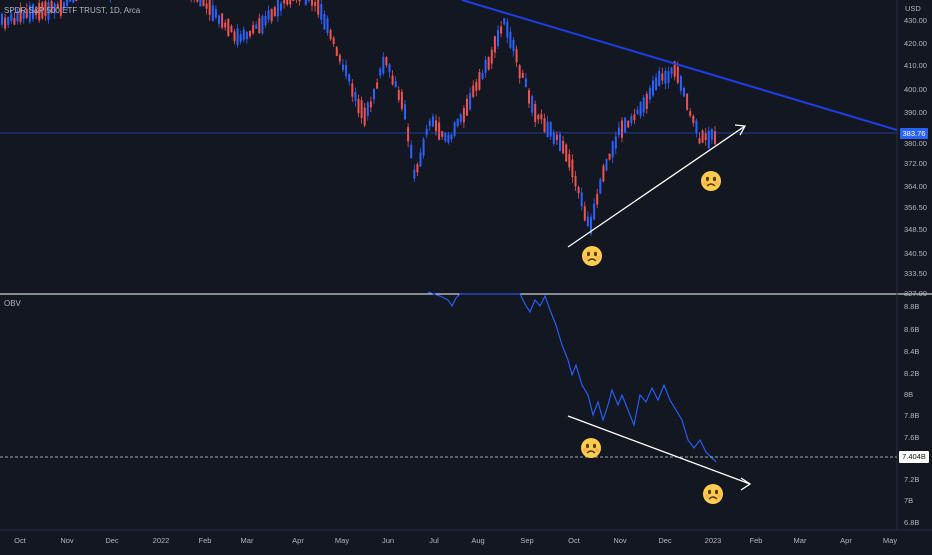 Image resolution: width=932 pixels, height=555 pixels. What do you see at coordinates (657, 186) in the screenshot?
I see `price-rising-arrow` at bounding box center [657, 186].